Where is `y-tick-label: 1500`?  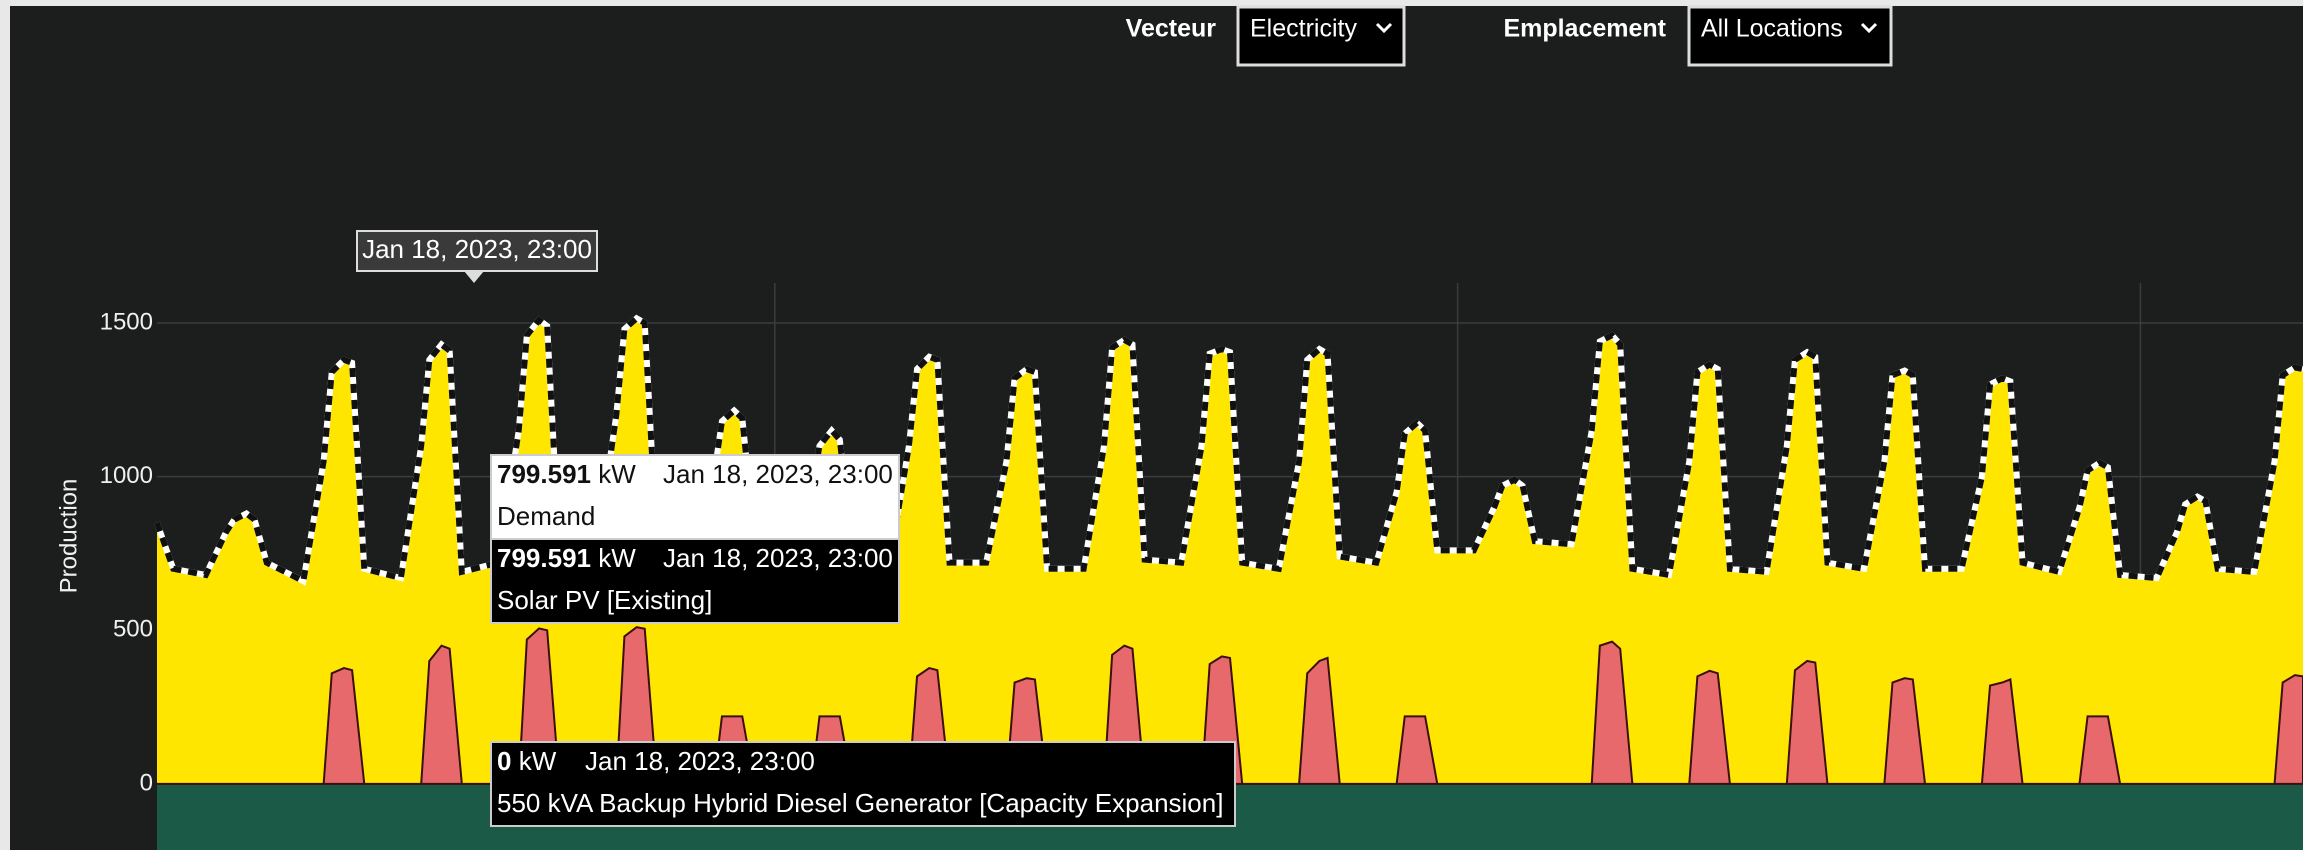 y-tick-label: 1500 is located at coordinates (126, 321).